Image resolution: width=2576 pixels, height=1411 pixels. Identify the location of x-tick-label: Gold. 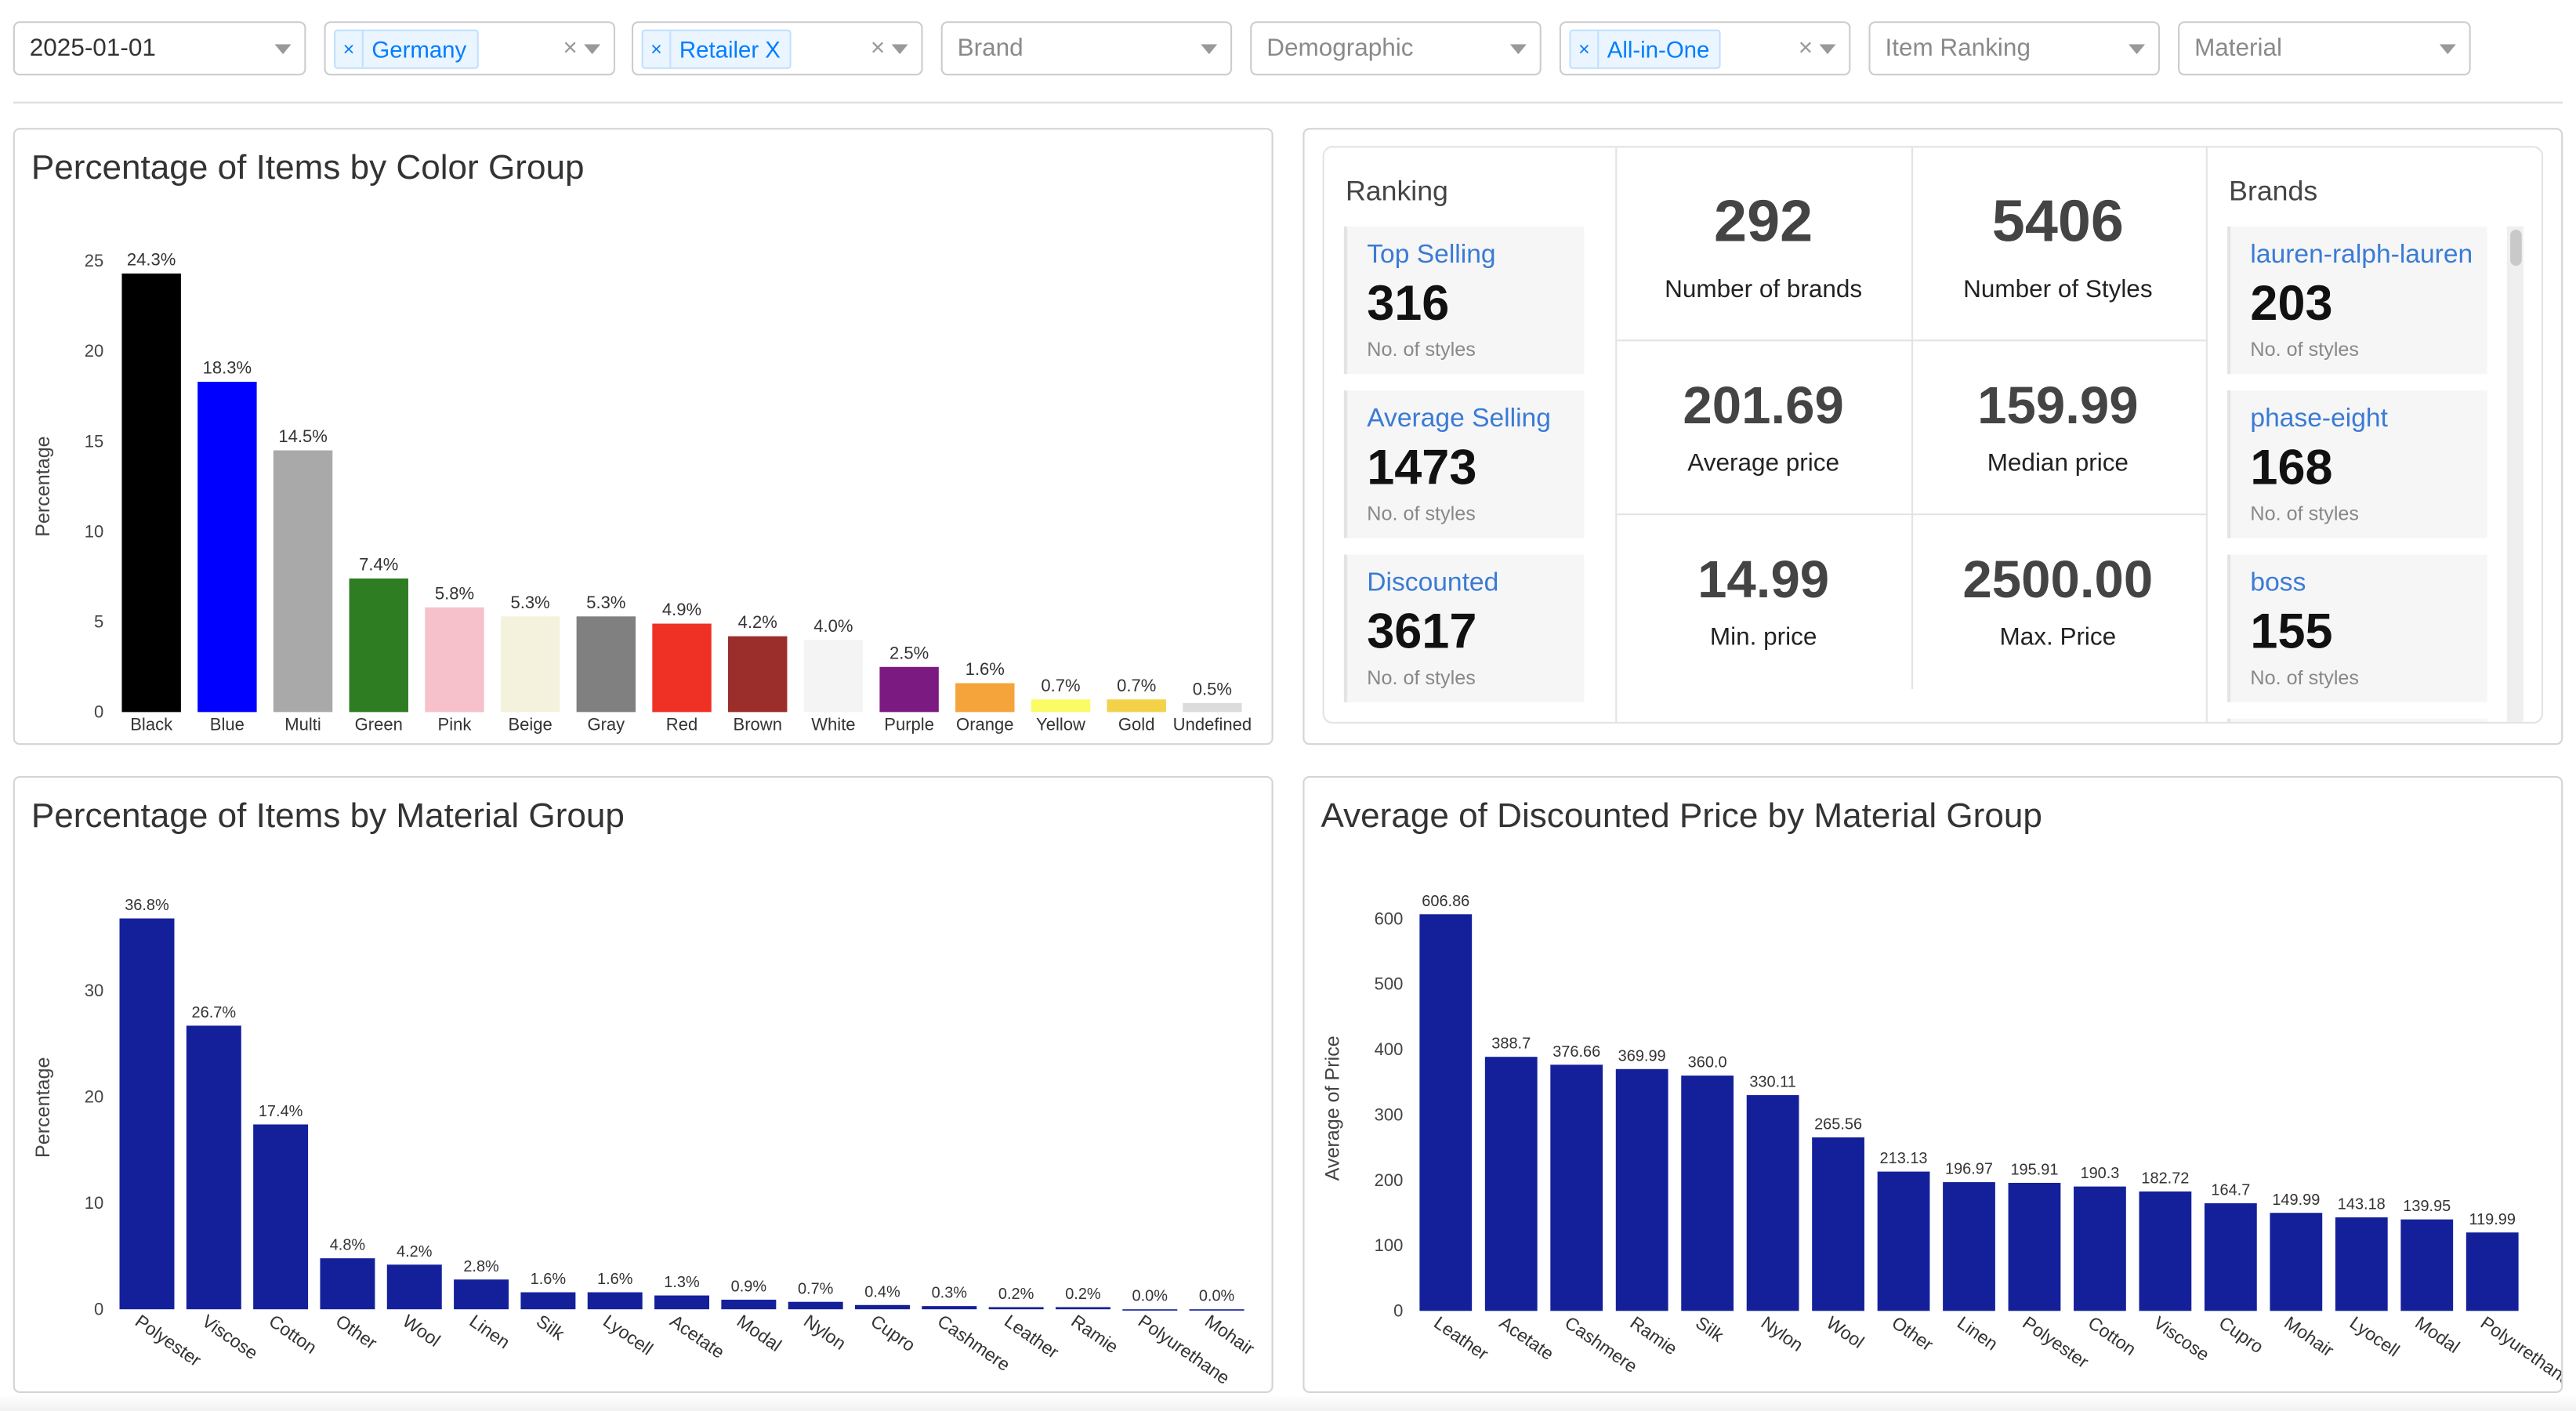
(1136, 724).